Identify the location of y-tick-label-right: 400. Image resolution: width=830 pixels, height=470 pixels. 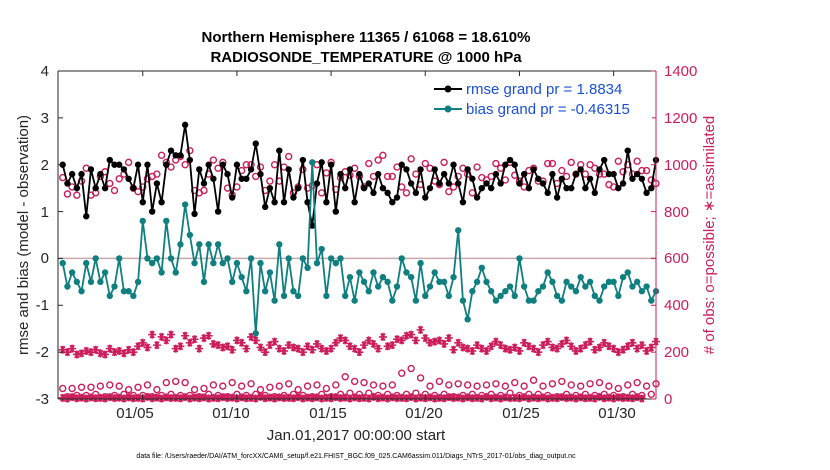
(676, 305).